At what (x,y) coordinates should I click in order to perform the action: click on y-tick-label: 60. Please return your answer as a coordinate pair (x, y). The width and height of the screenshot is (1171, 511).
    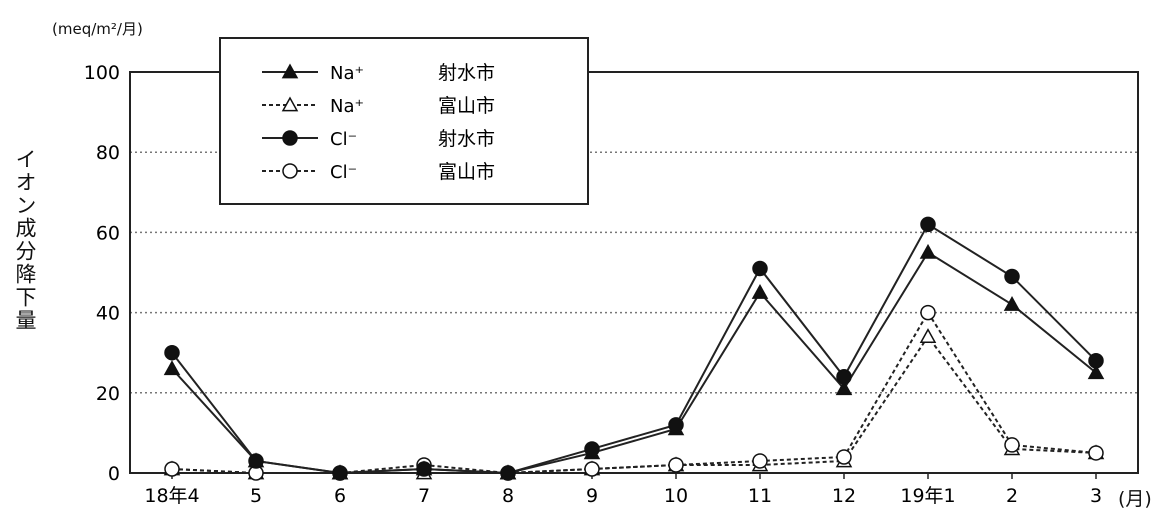
    Looking at the image, I should click on (108, 233).